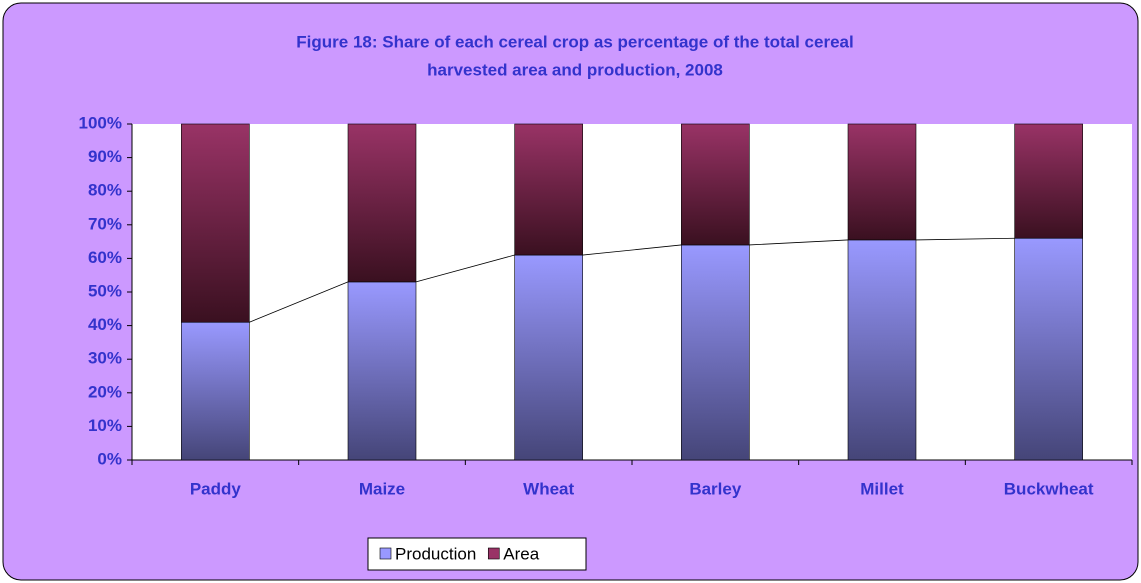  What do you see at coordinates (882, 488) in the screenshot?
I see `x-tick-label: Millet` at bounding box center [882, 488].